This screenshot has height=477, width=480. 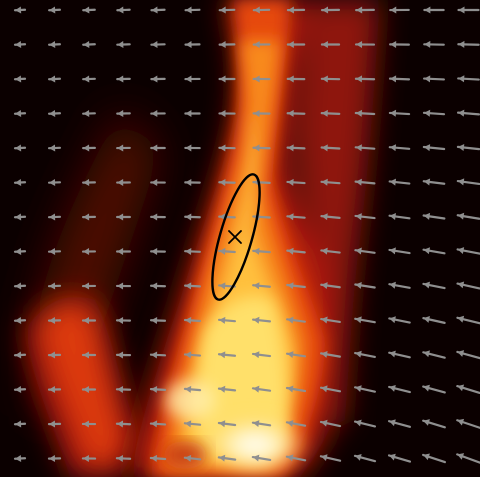 What do you see at coordinates (185, 455) in the screenshot?
I see `dark-spot-bottom` at bounding box center [185, 455].